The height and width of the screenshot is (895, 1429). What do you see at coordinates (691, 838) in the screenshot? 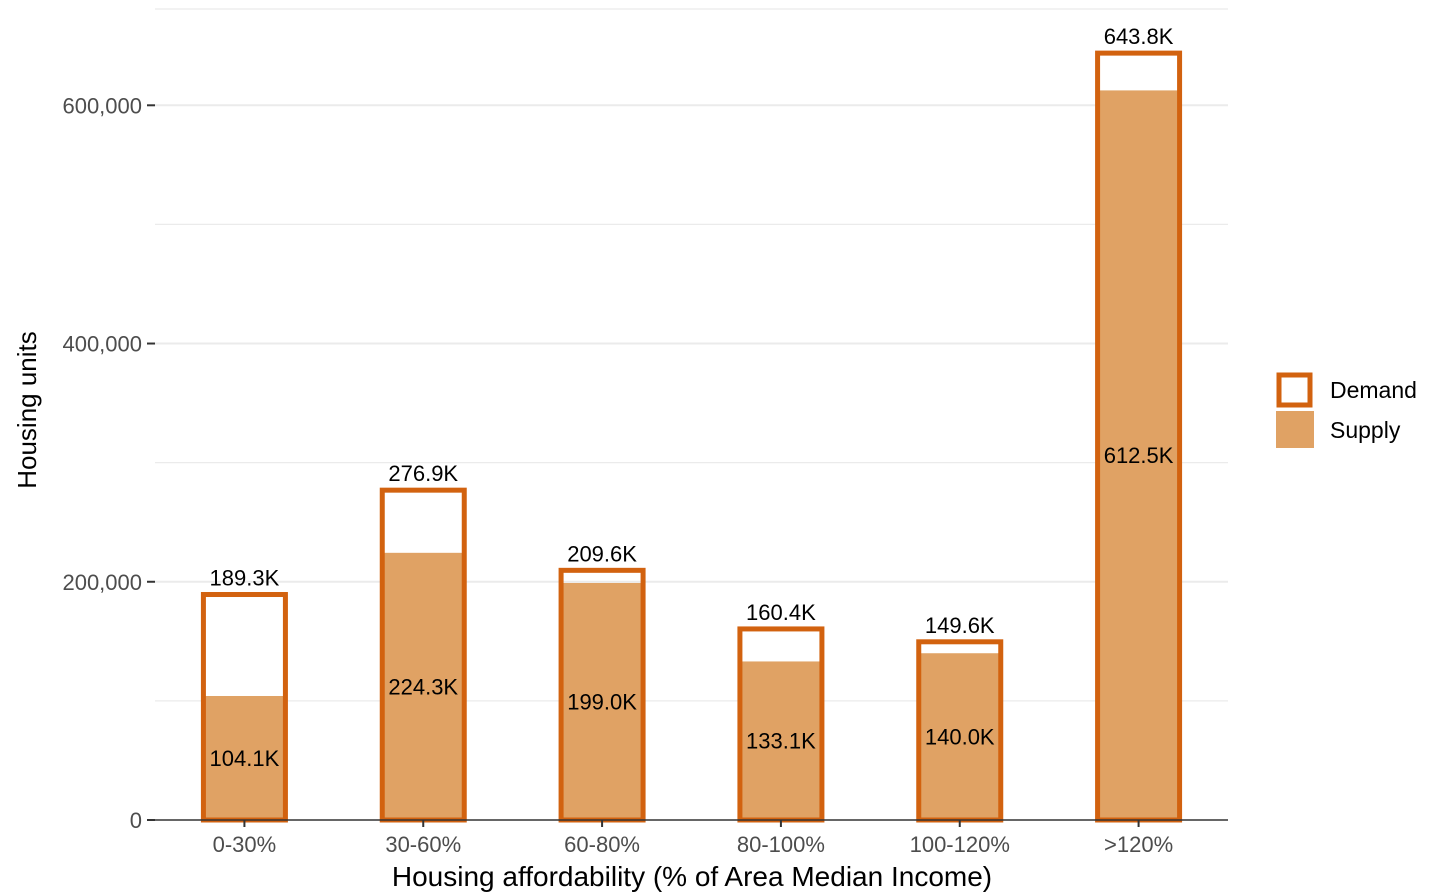
I see `x-axis: 0-30% 30-60% 60-80% 80-100% 100-120% >120%` at bounding box center [691, 838].